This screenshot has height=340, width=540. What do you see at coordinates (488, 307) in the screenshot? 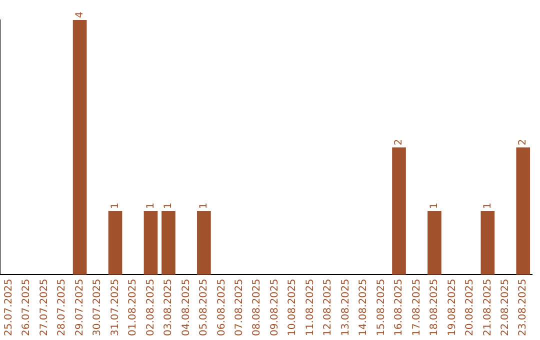
I see `x-tick-label: 21.08.2025` at bounding box center [488, 307].